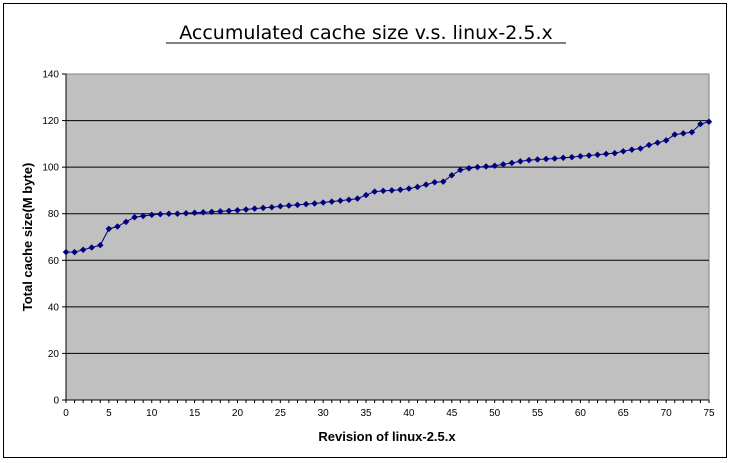  I want to click on x-tick-label: 55, so click(538, 413).